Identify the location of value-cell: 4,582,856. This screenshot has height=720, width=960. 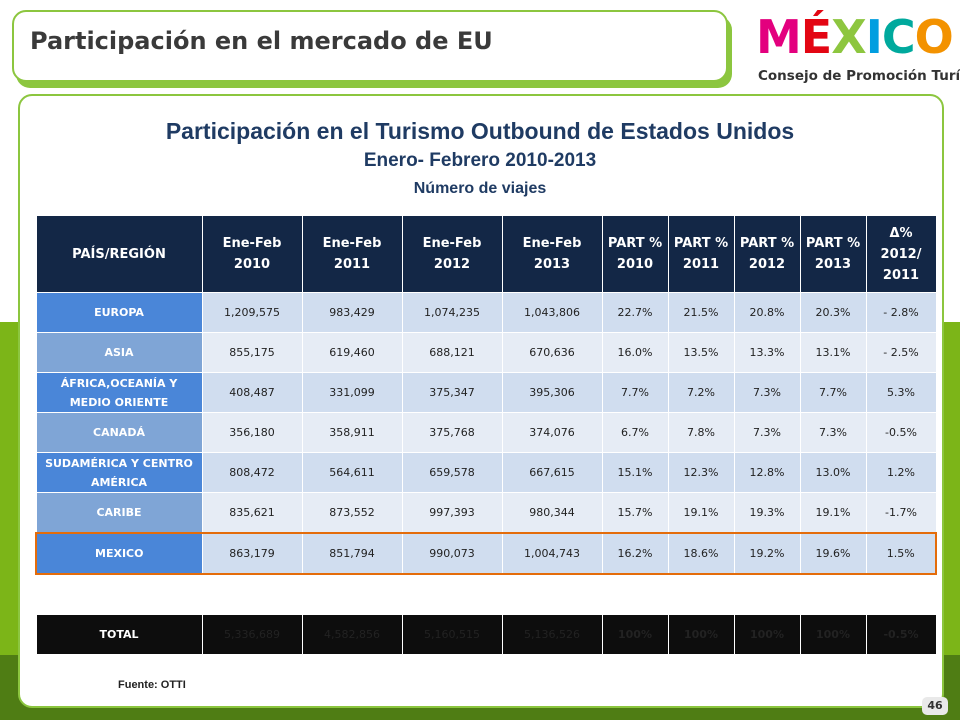
(352, 634).